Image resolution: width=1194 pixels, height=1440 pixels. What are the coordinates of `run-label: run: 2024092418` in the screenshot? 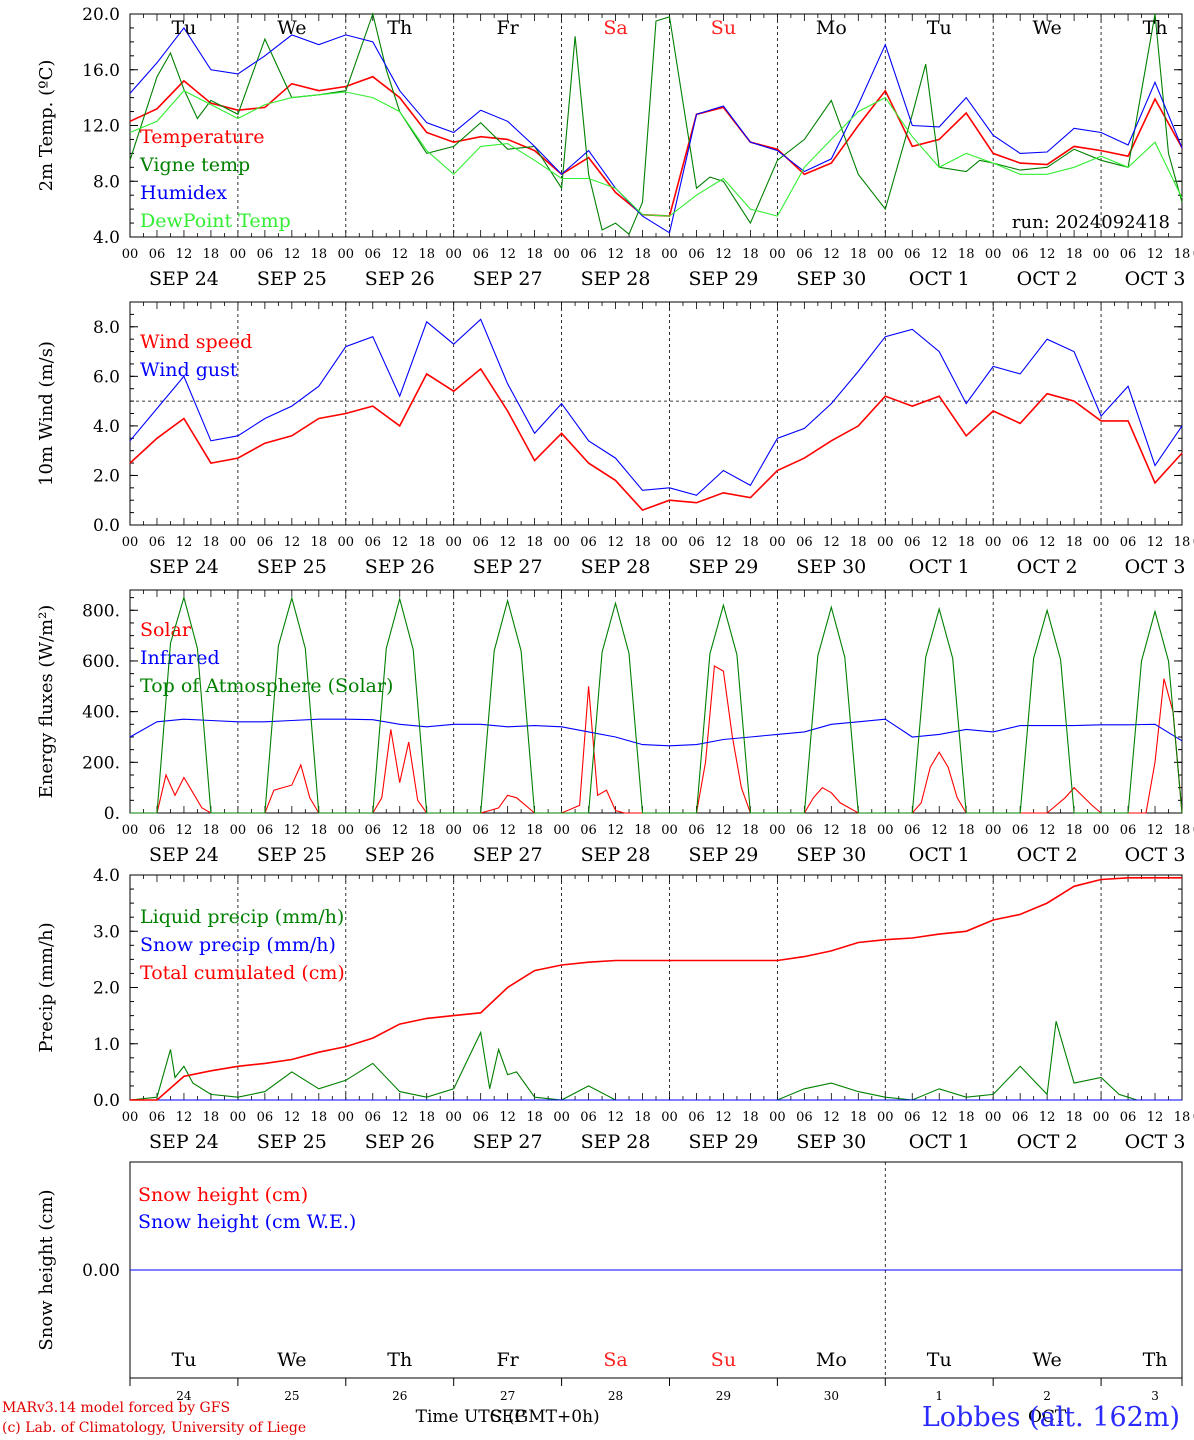 It's located at (1091, 222).